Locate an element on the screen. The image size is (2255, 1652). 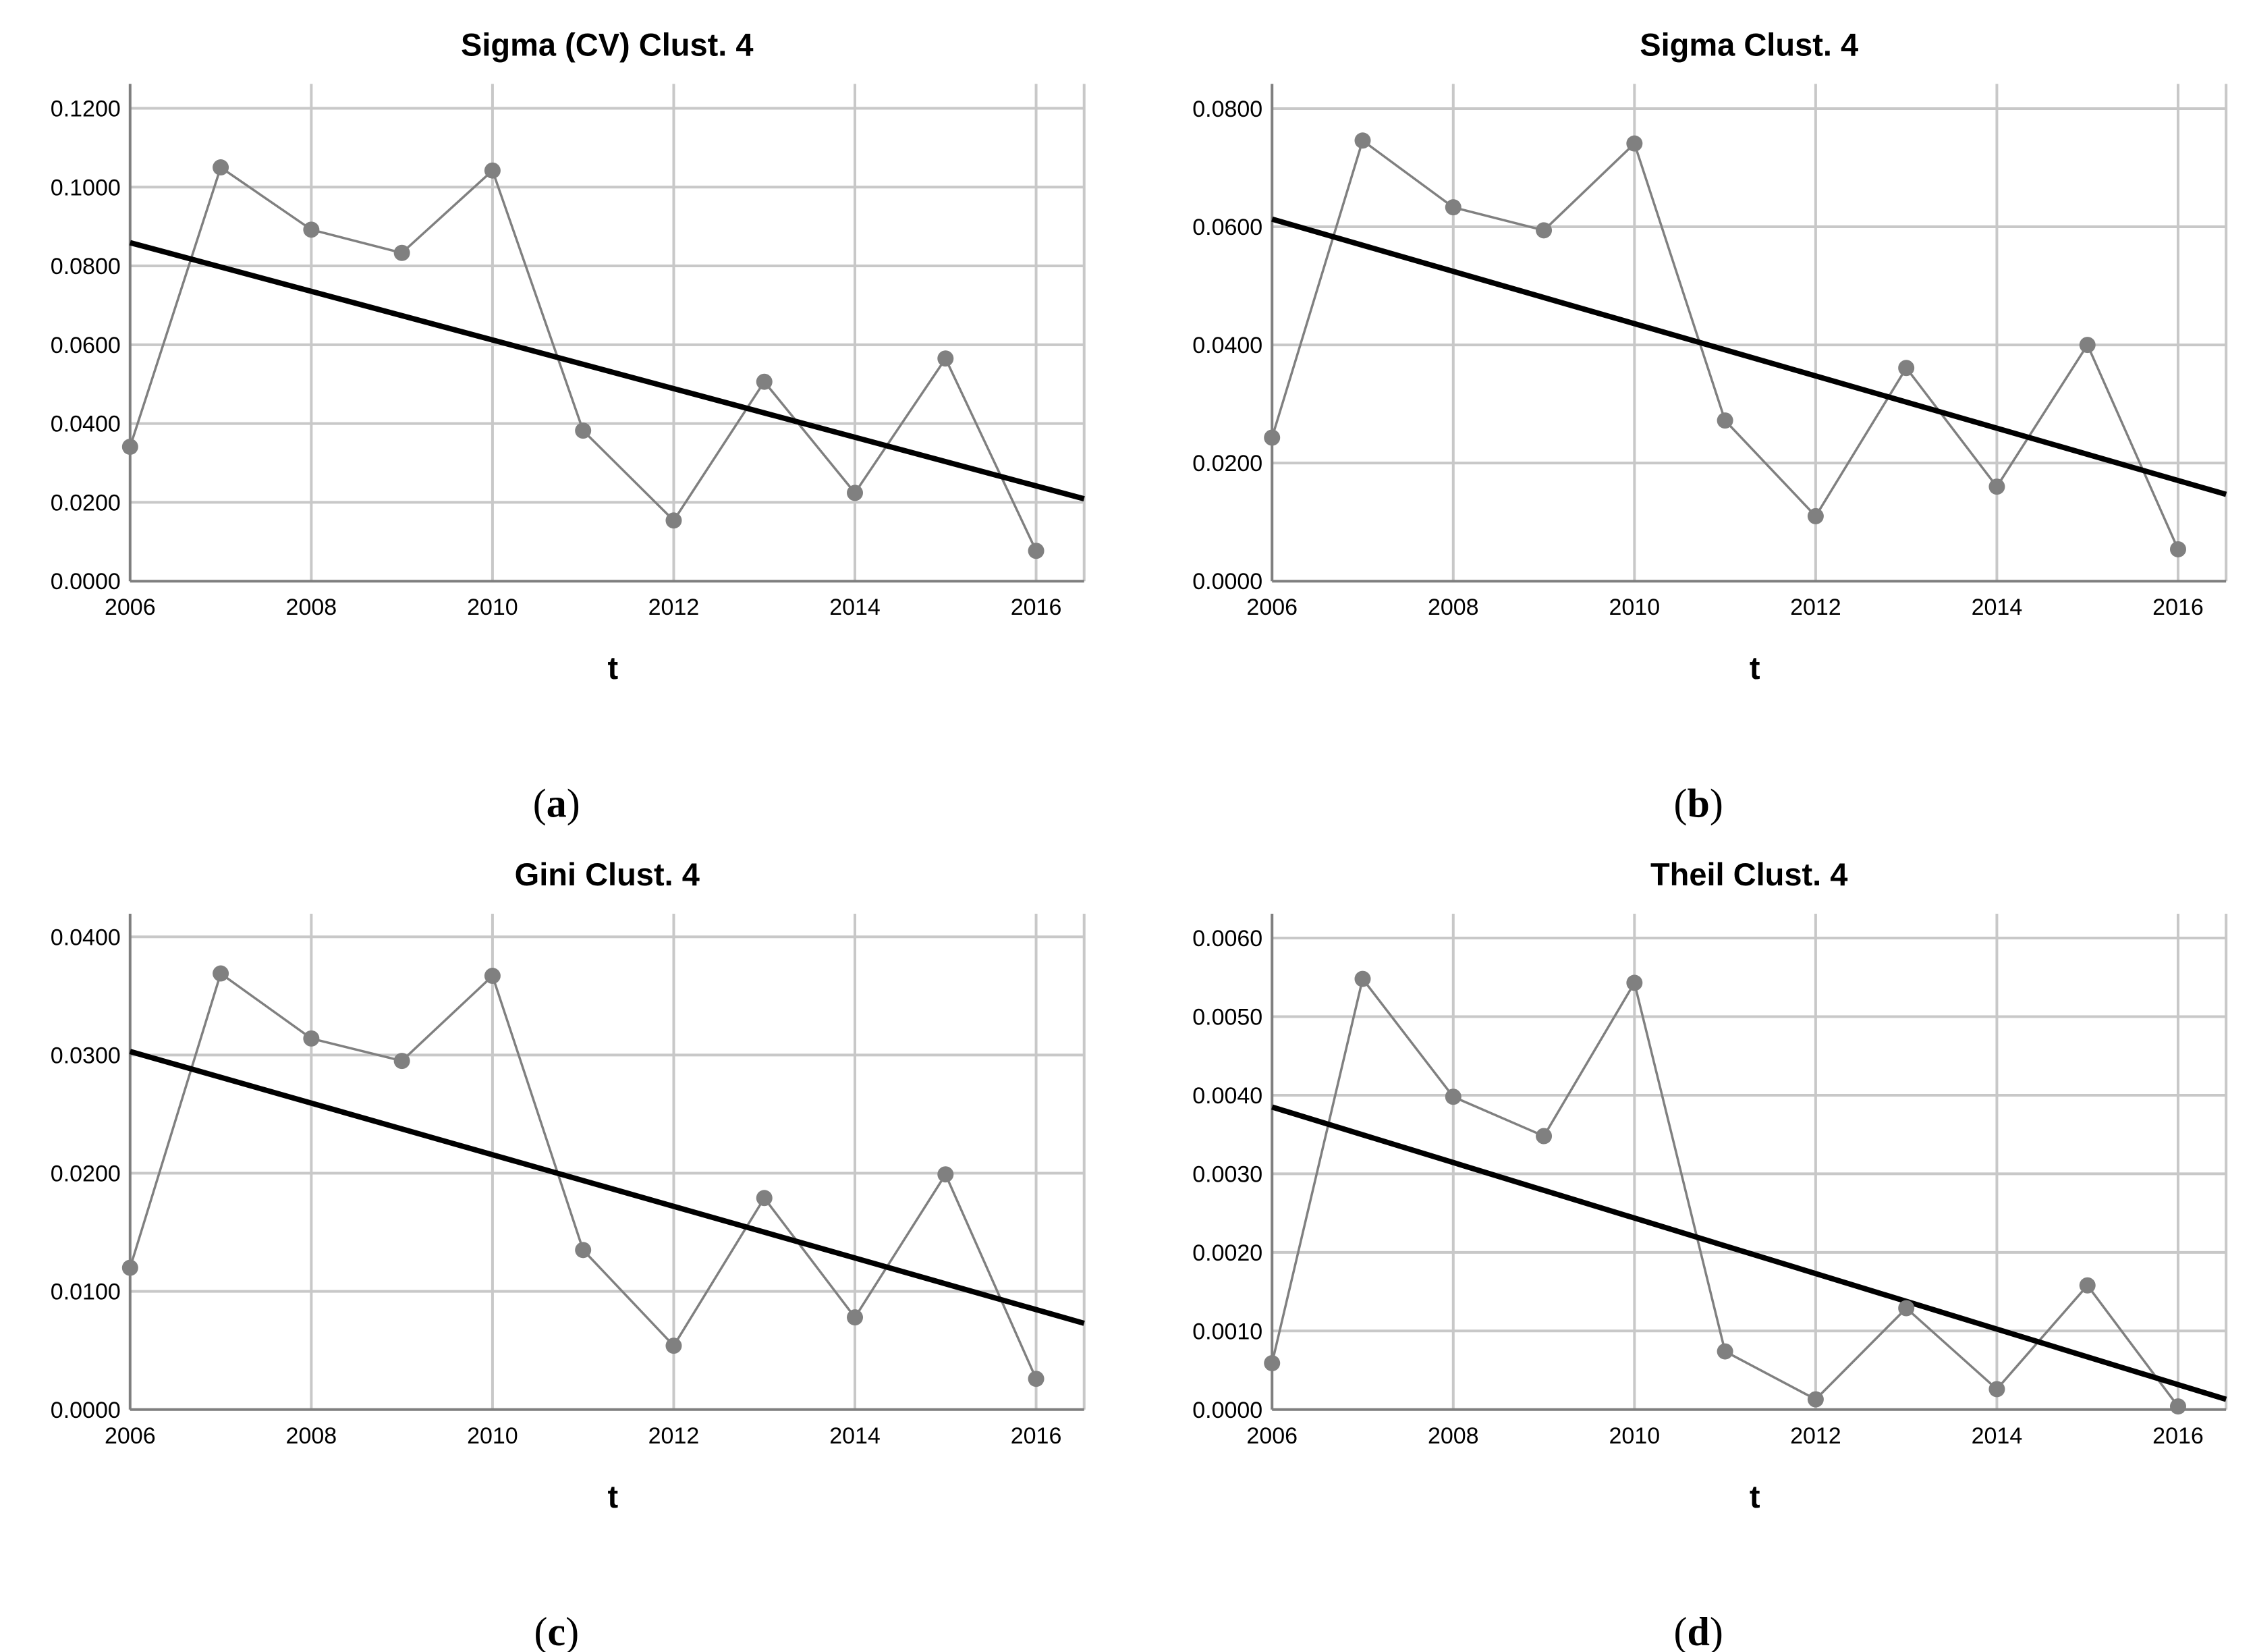
panel-caption: (c) is located at coordinates (556, 1631).